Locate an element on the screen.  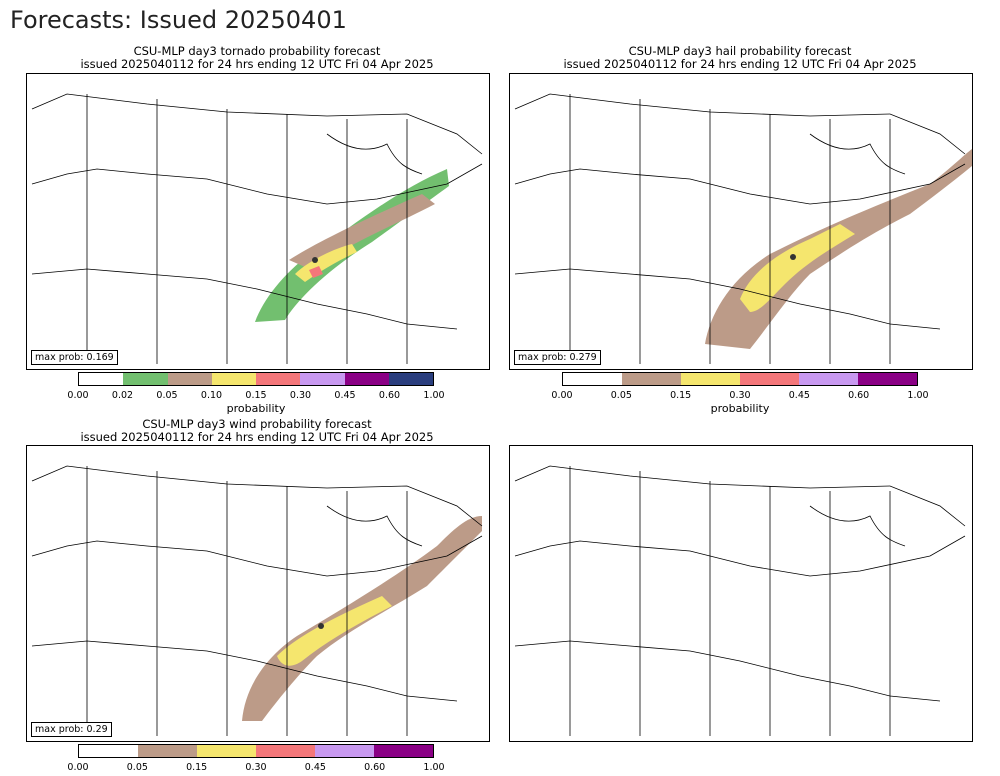
hail-colorbar is located at coordinates (740, 379).